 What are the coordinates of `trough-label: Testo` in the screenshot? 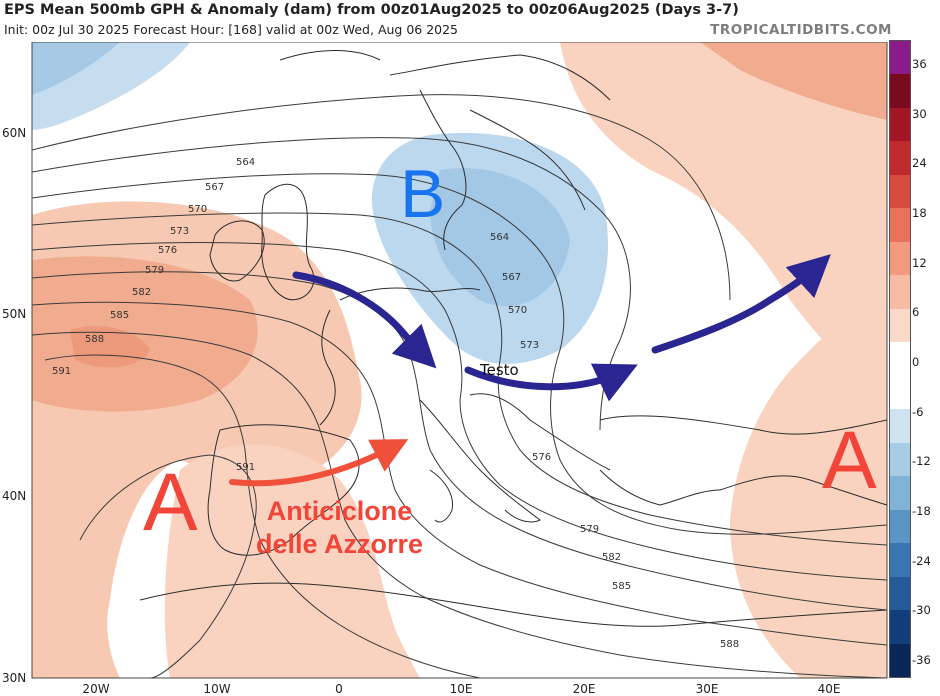 It's located at (499, 370).